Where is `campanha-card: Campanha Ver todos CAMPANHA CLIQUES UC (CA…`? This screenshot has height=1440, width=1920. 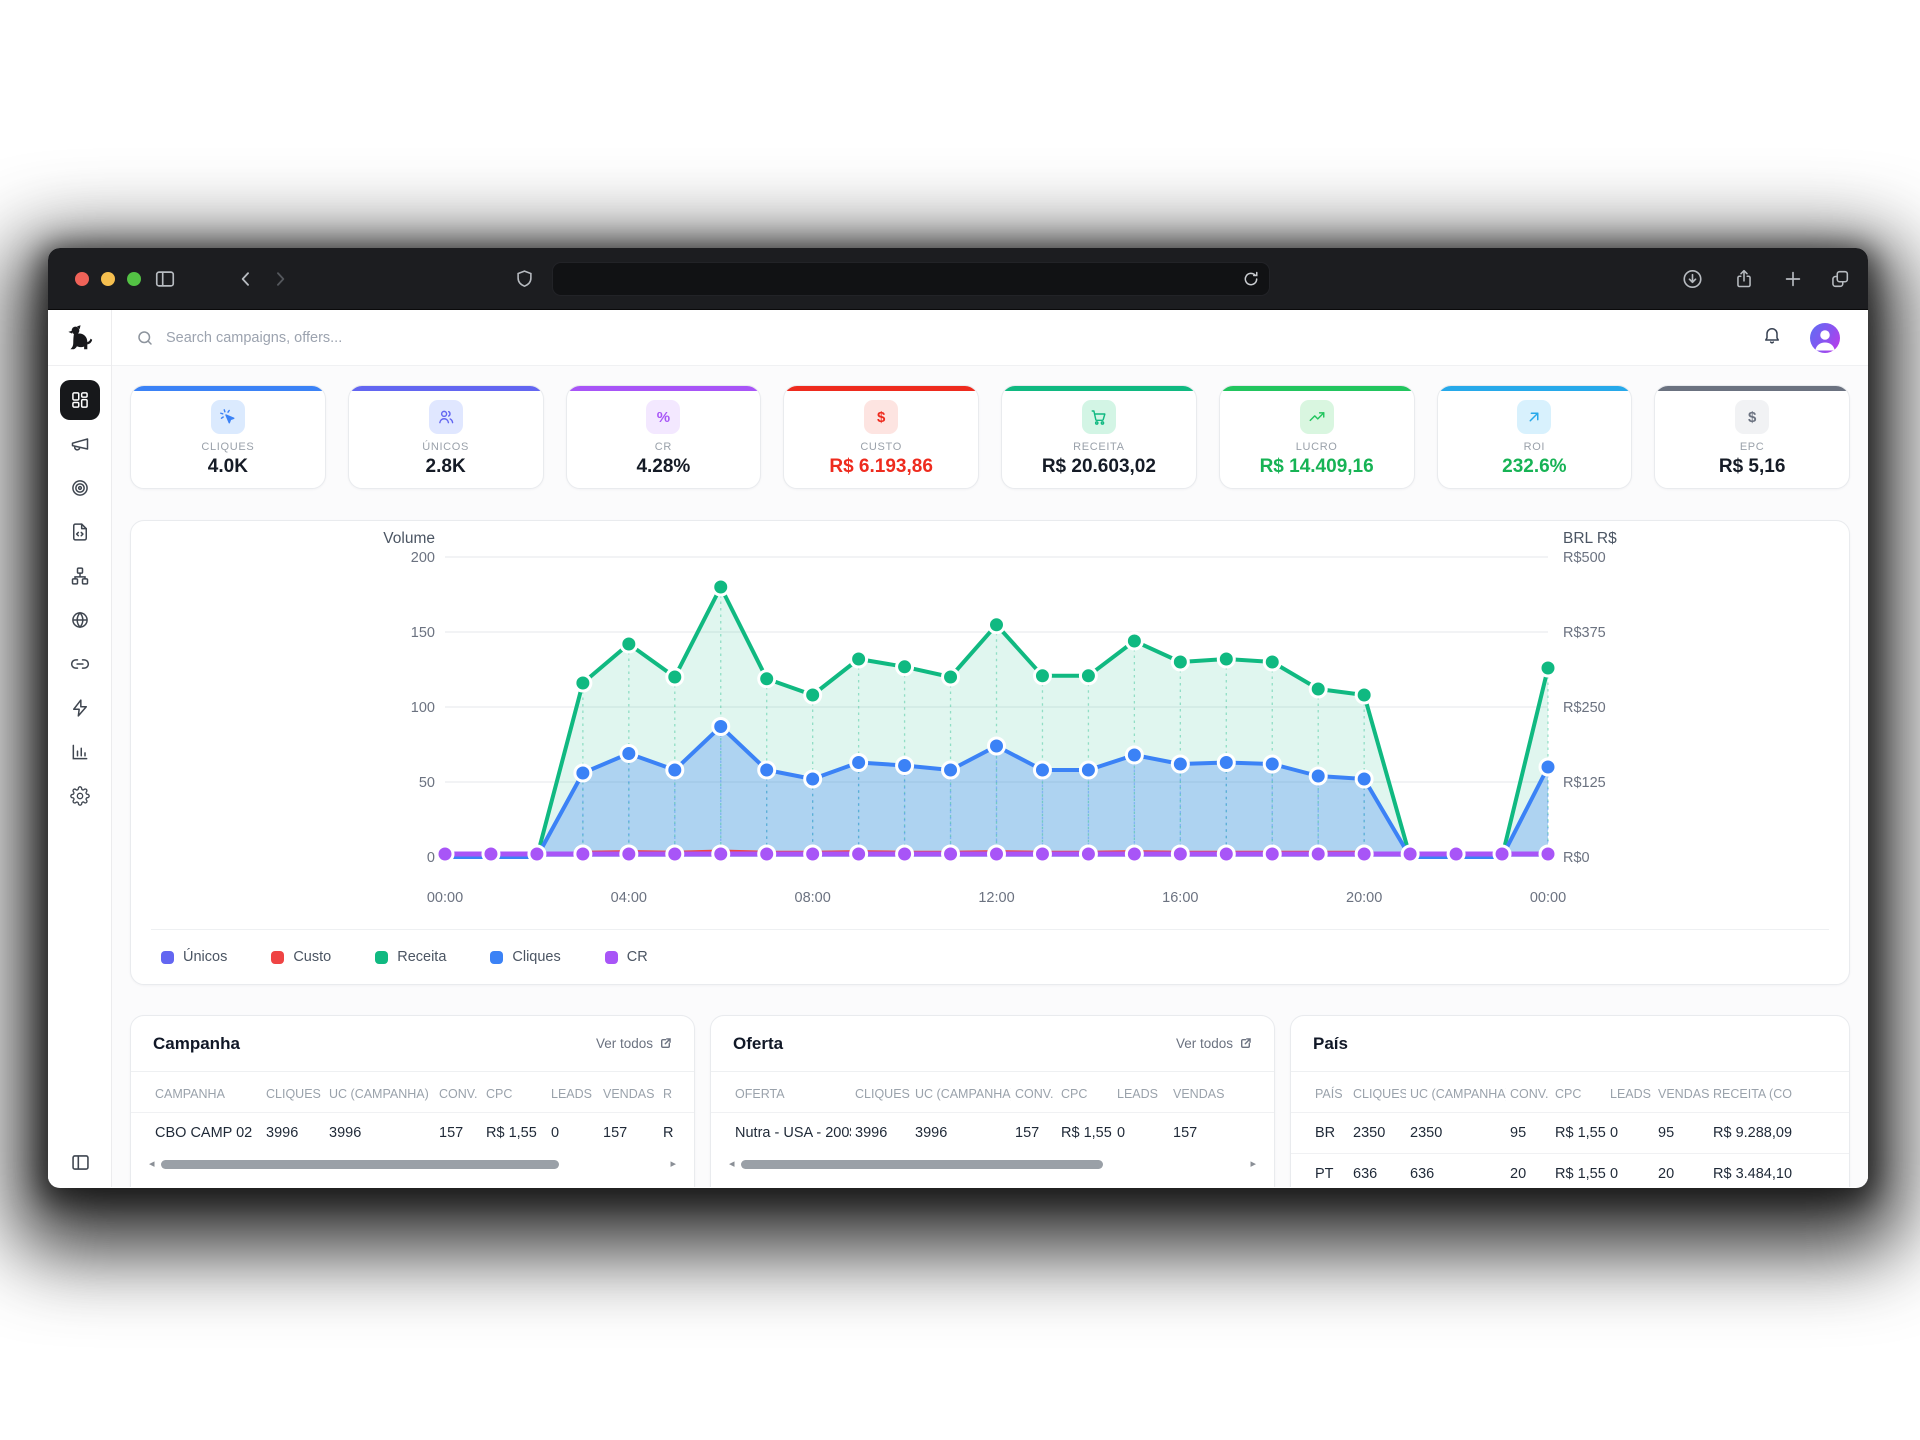 campanha-card: Campanha Ver todos CAMPANHA CLIQUES UC (CA… is located at coordinates (412, 1101).